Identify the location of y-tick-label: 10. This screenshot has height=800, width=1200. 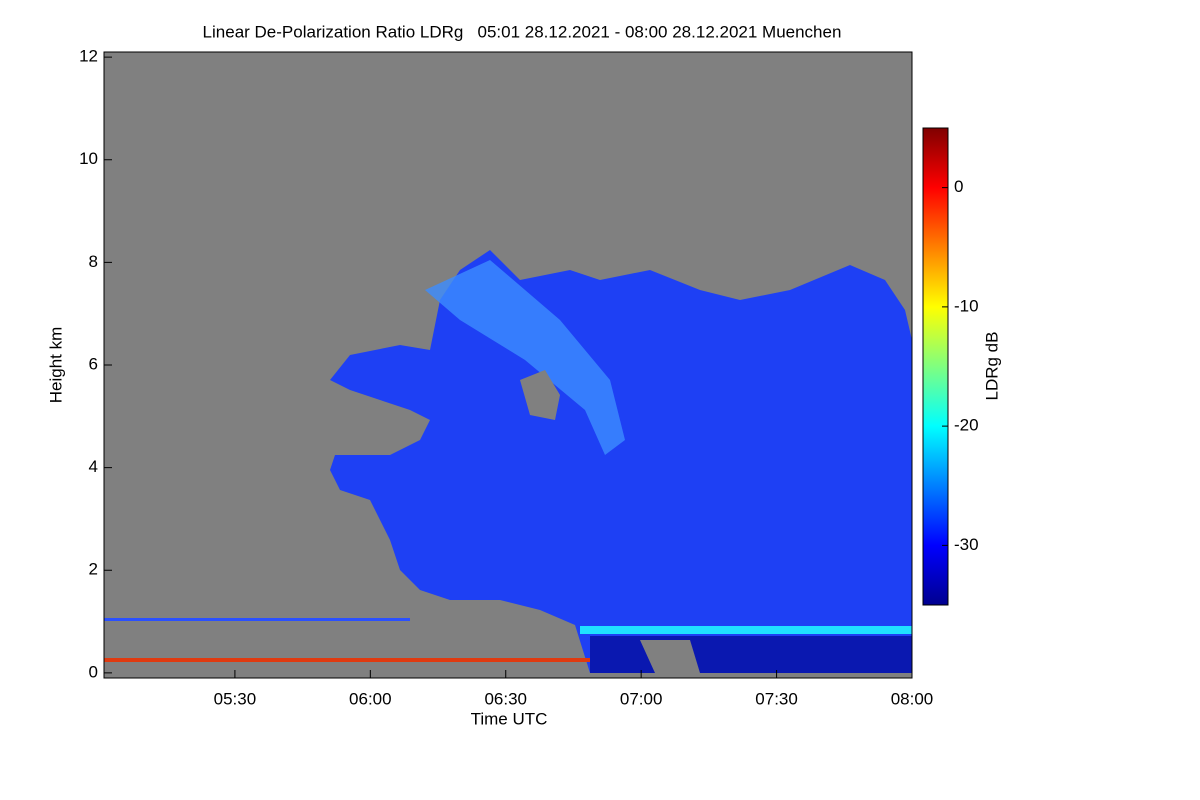
(88, 158).